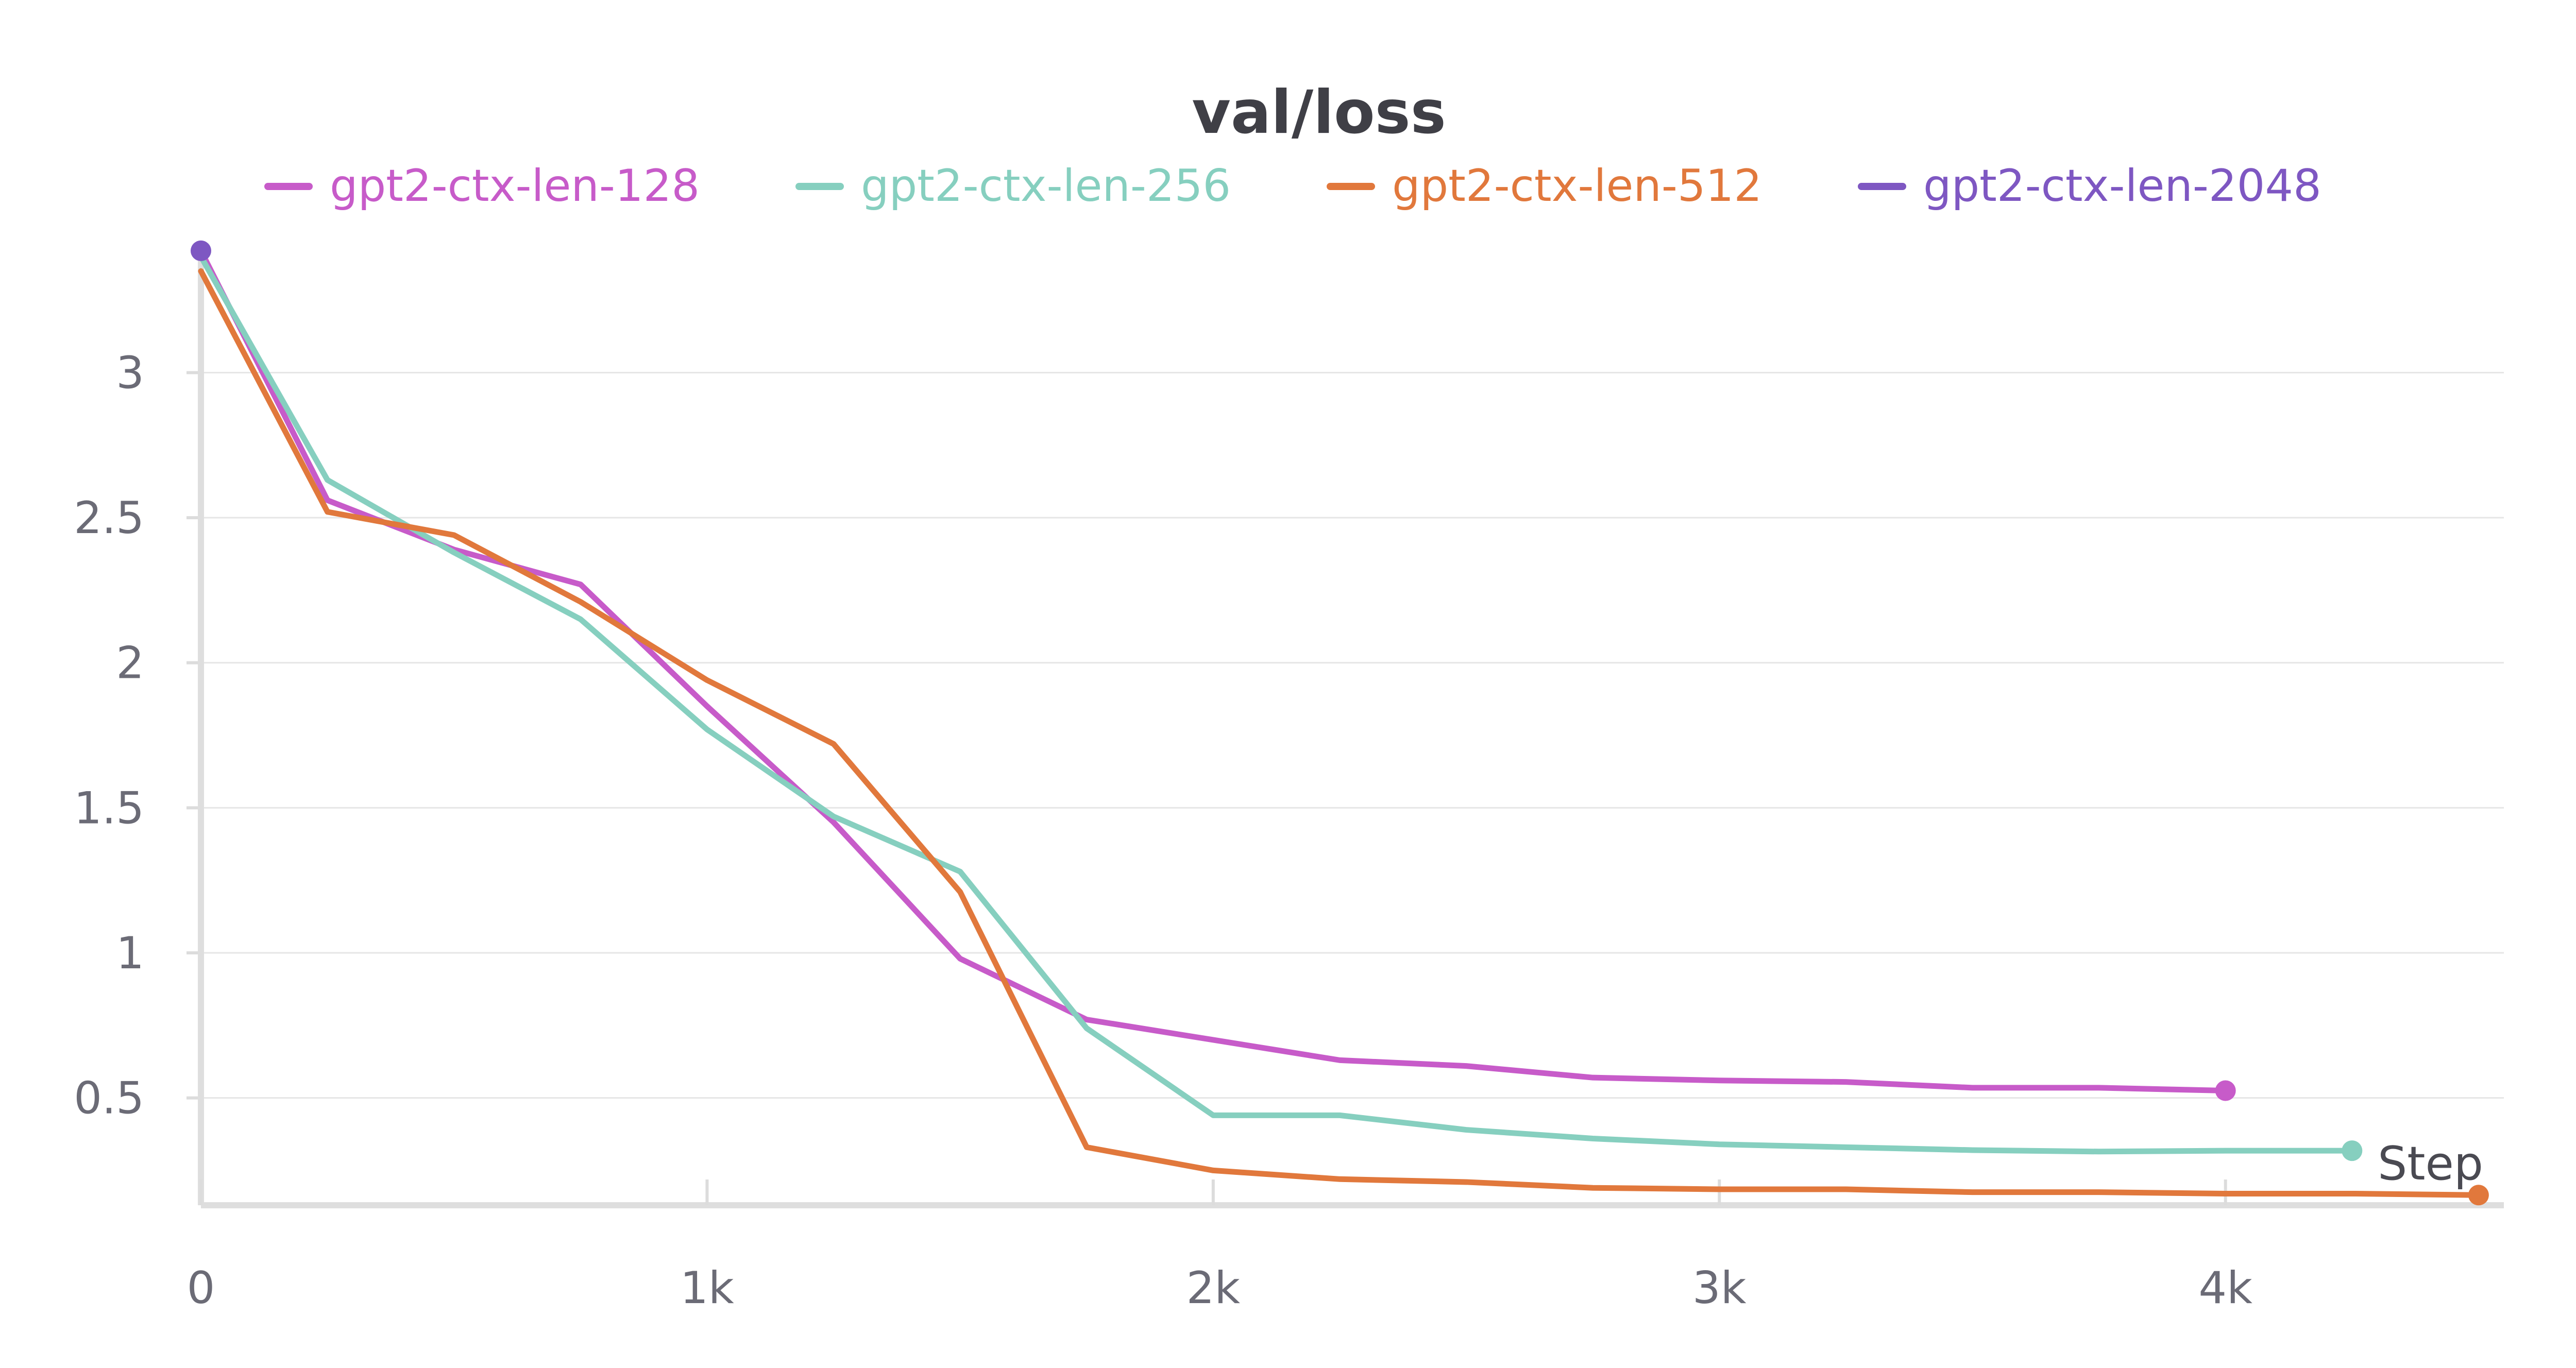 This screenshot has height=1368, width=2576. What do you see at coordinates (707, 1288) in the screenshot?
I see `x-tick-label: 1k` at bounding box center [707, 1288].